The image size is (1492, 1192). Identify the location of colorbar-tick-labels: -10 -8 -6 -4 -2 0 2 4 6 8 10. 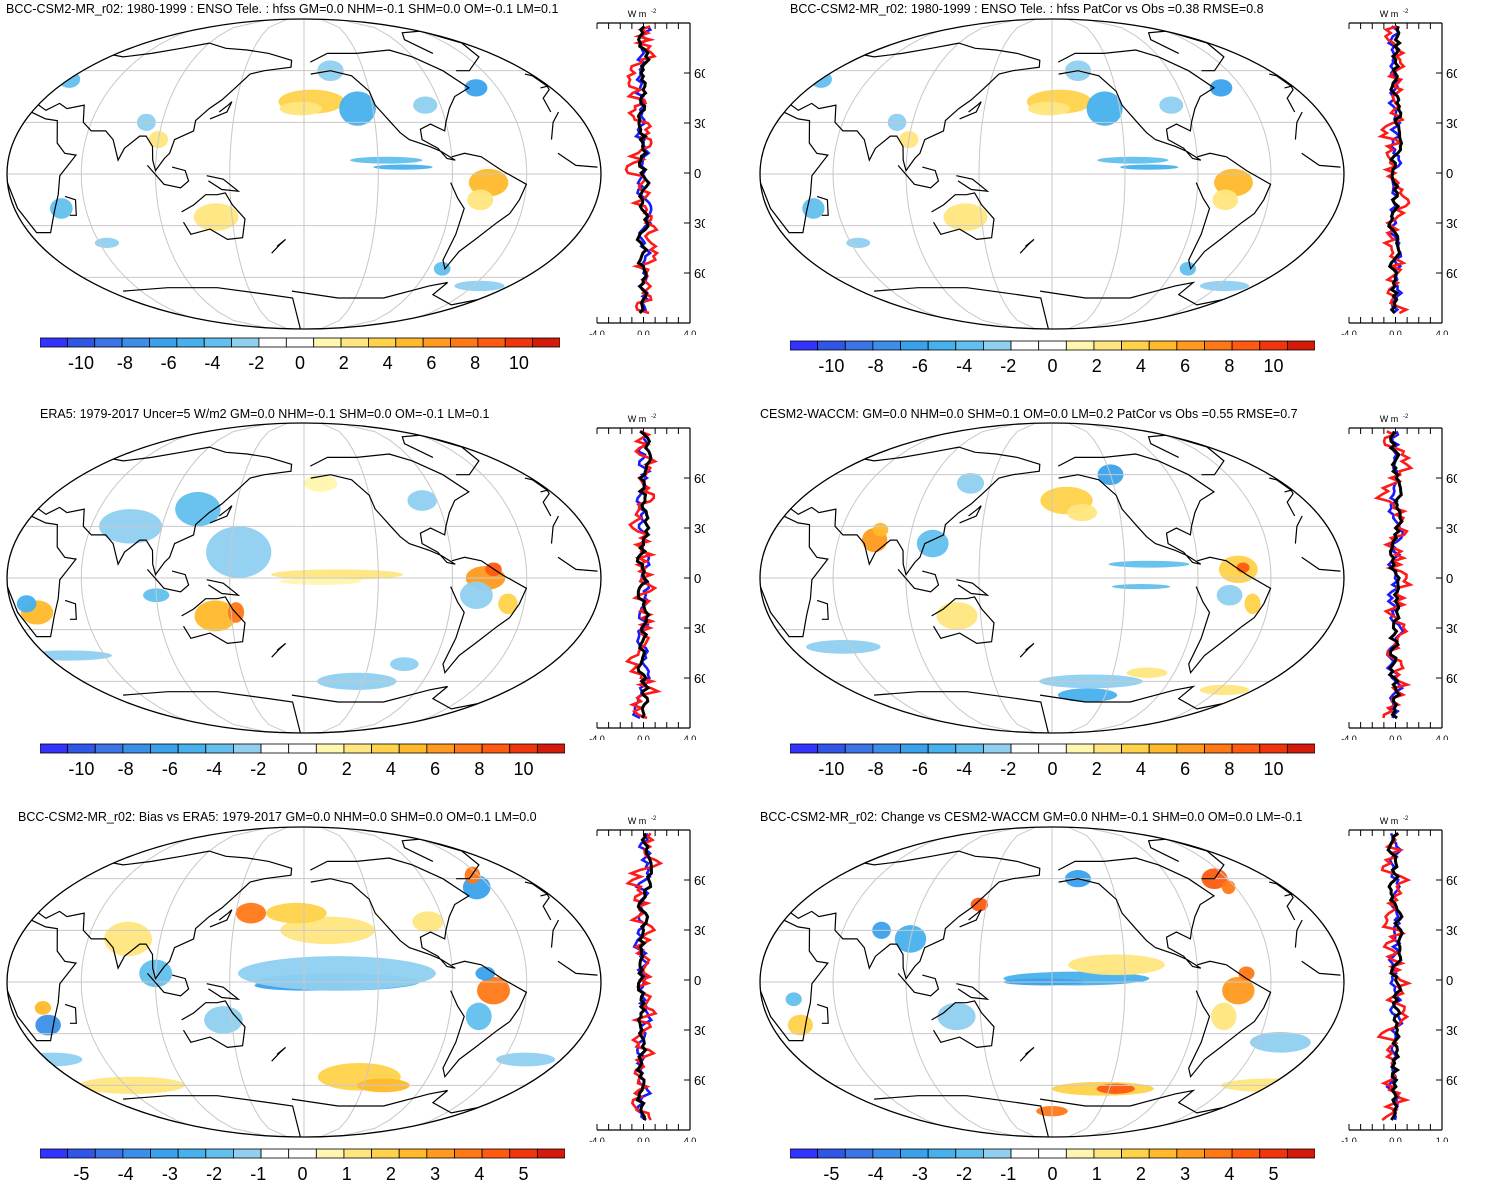
(1052, 771).